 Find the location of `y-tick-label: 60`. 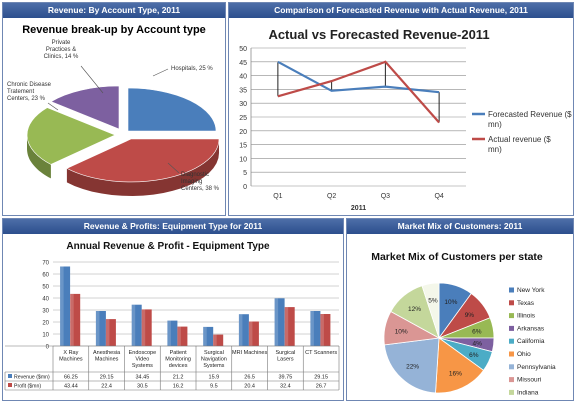

y-tick-label: 60 is located at coordinates (45, 276).